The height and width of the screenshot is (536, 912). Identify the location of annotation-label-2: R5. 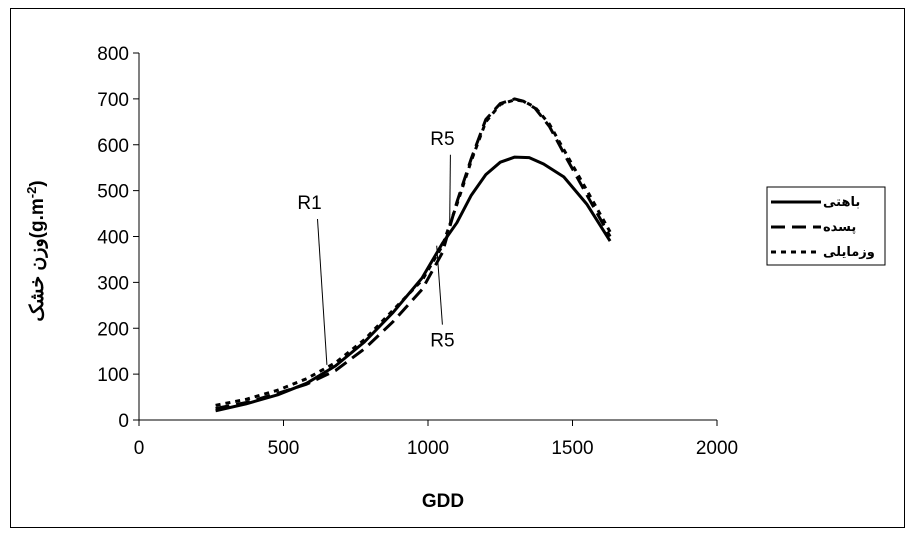
(442, 139).